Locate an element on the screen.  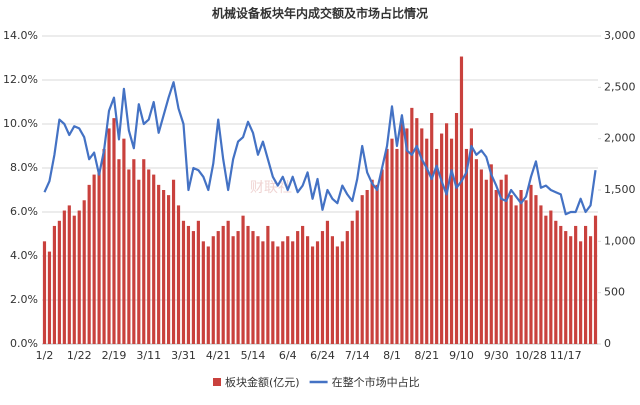
x-tick-label: 10/28 is located at coordinates (531, 355).